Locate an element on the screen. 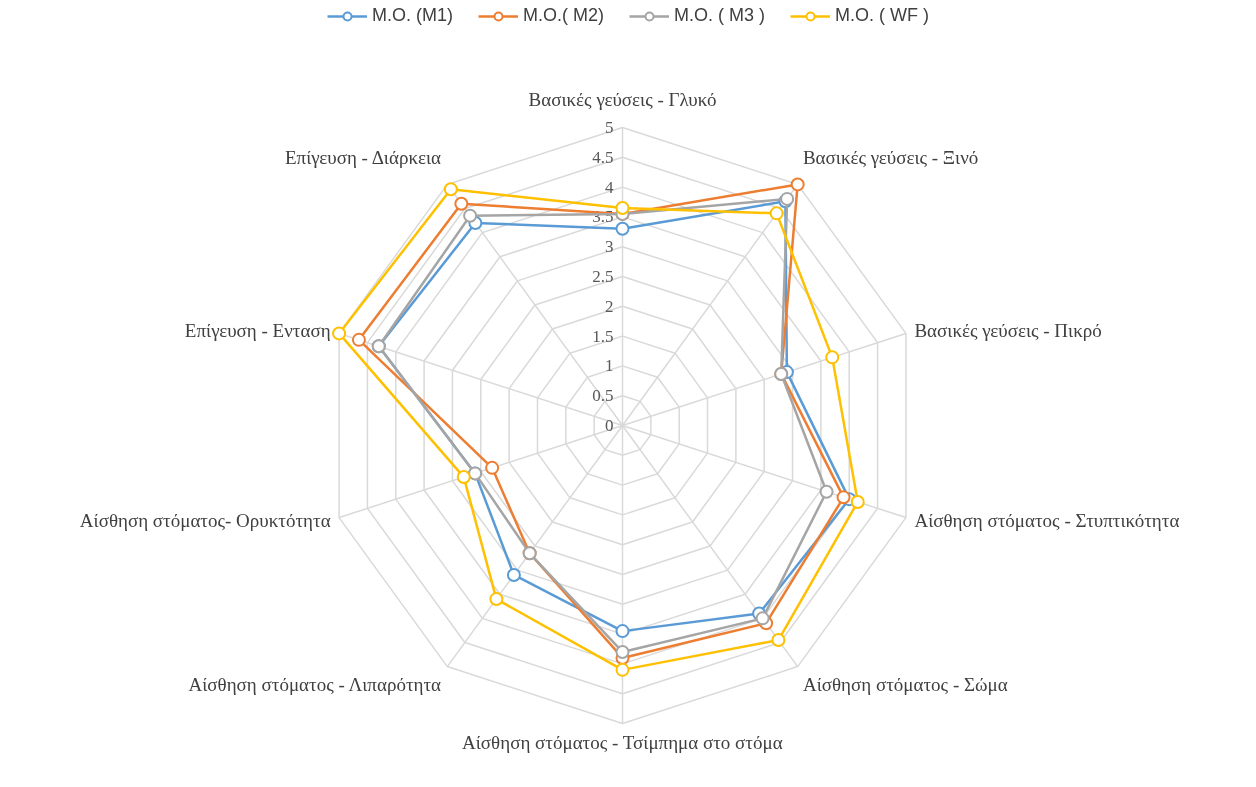 The image size is (1256, 787). spoke-label: Αίσθηση στόματος - Στυπτικότητα is located at coordinates (1047, 520).